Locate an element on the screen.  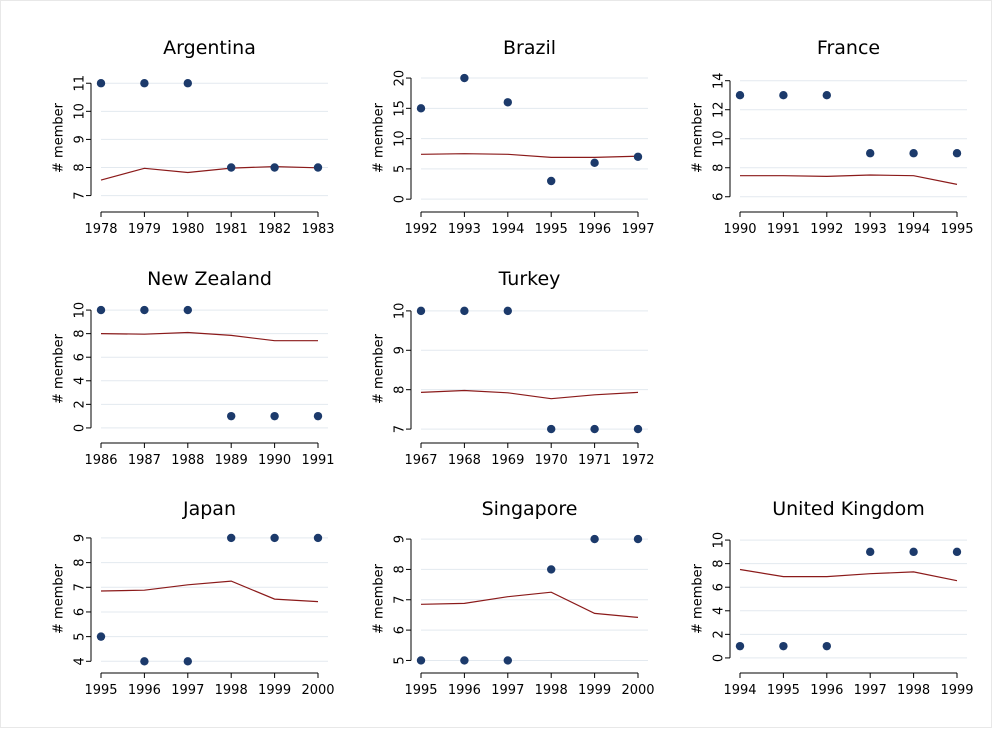
y-tick-label: 0 is located at coordinates (80, 428).